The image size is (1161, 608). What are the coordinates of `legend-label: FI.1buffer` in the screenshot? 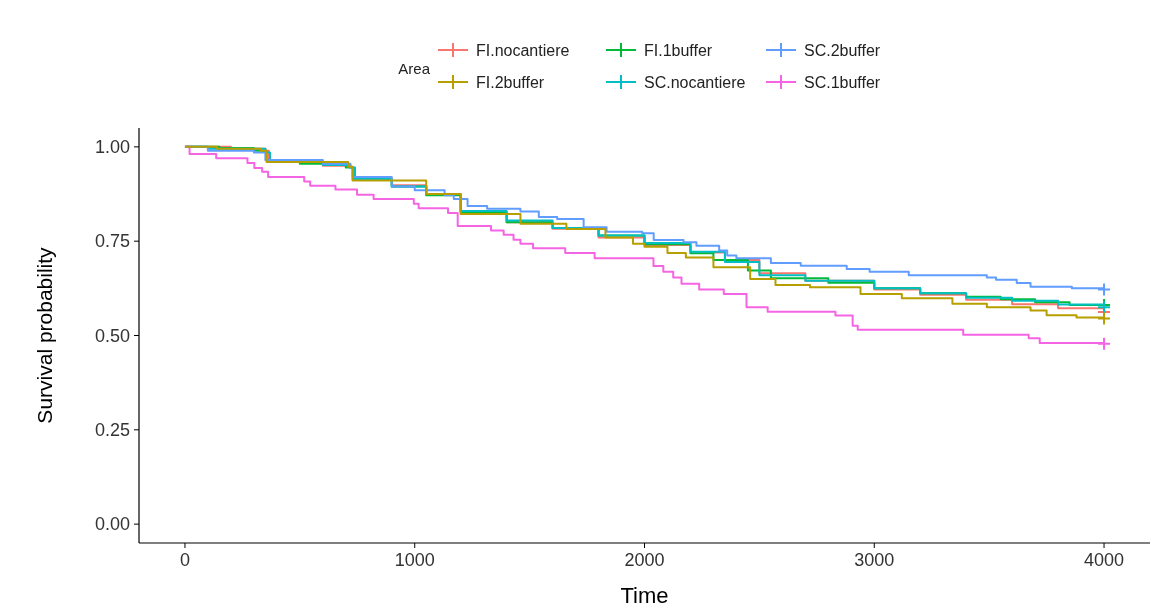 It's located at (678, 50).